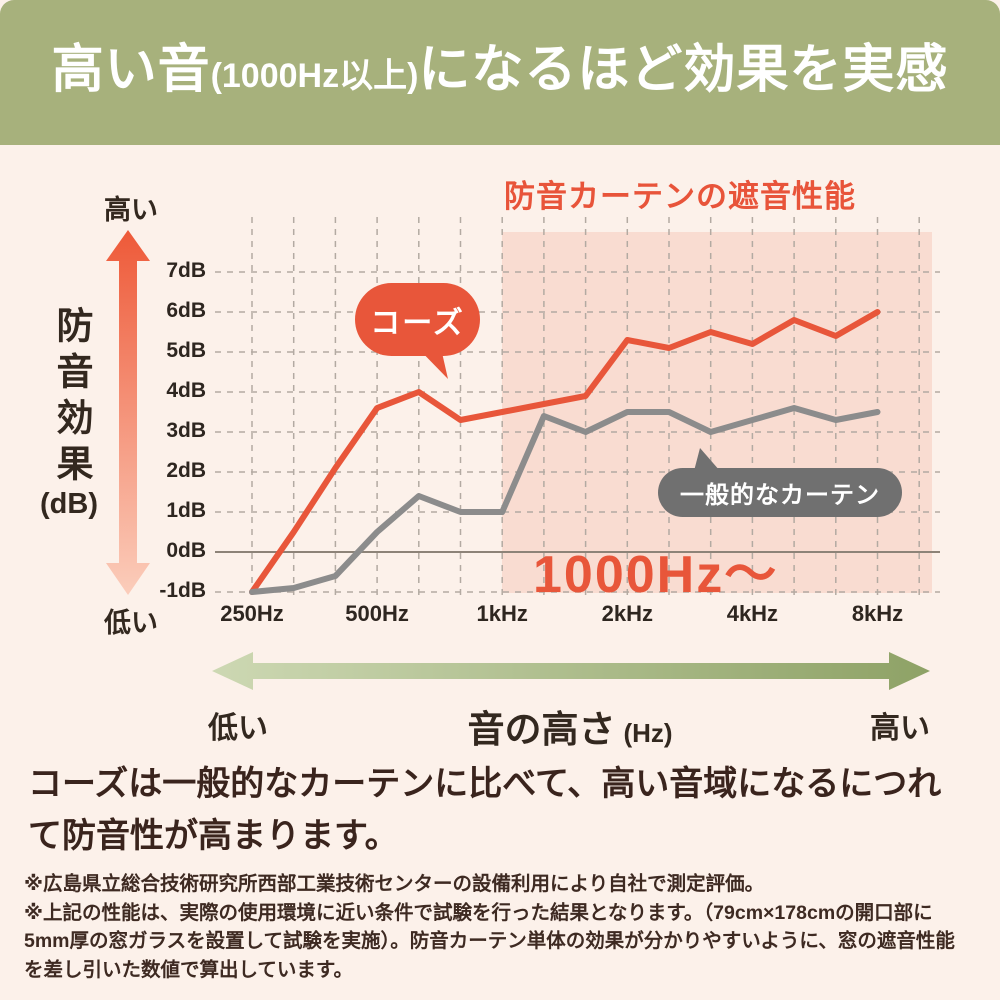  What do you see at coordinates (131, 210) in the screenshot?
I see `y-axis-high-label: 高い` at bounding box center [131, 210].